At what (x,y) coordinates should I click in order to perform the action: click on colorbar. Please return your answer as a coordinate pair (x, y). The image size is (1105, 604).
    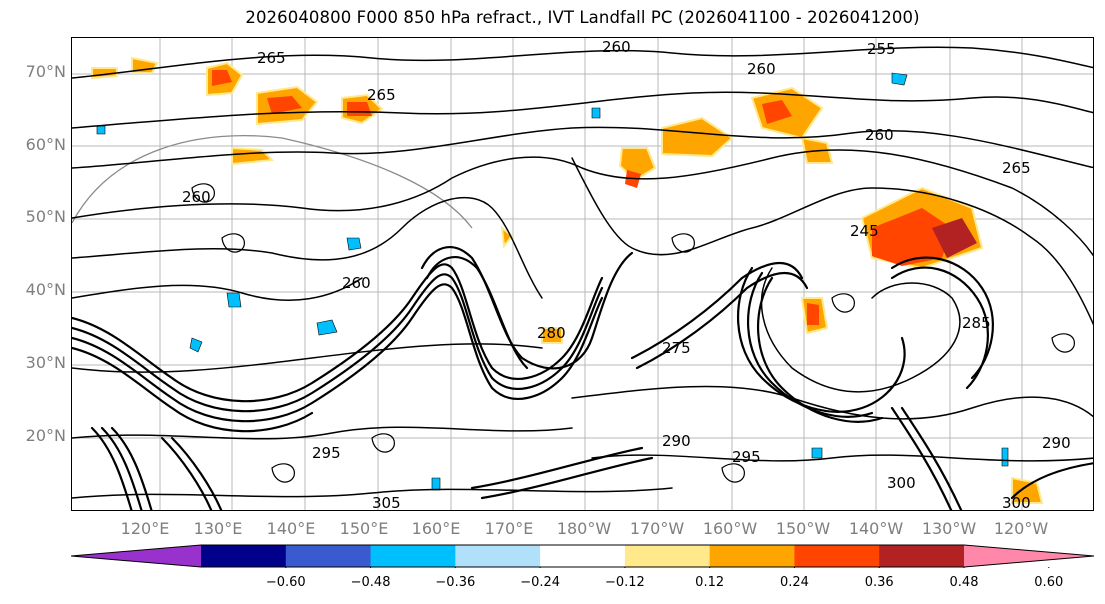
    Looking at the image, I should click on (582, 556).